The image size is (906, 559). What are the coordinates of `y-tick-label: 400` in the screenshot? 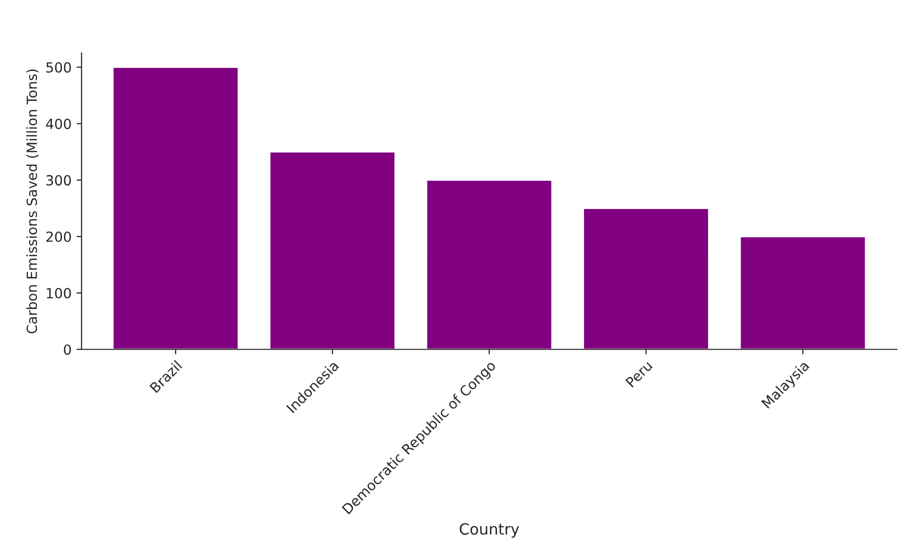 It's located at (58, 124).